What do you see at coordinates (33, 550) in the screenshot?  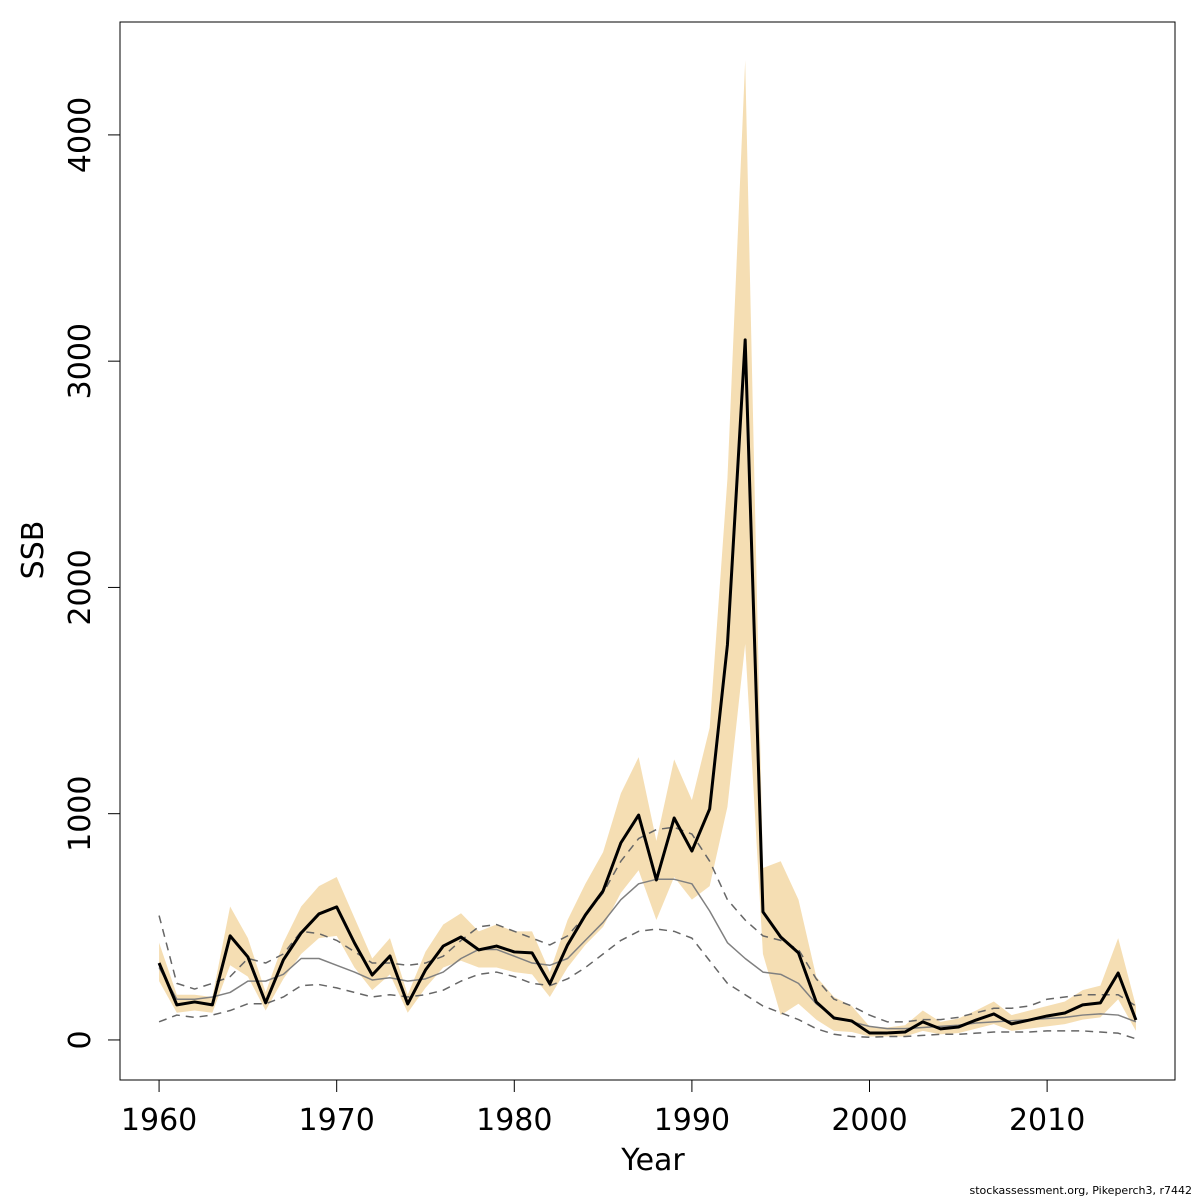 I see `y-axis-label: SSB` at bounding box center [33, 550].